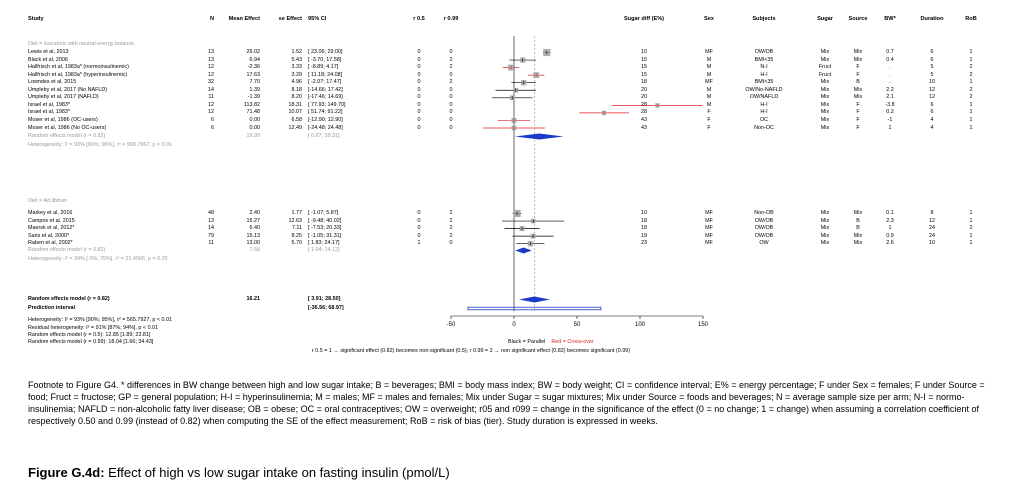 Image resolution: width=1024 pixels, height=498 pixels. What do you see at coordinates (890, 19) in the screenshot?
I see `header-bw: BW*` at bounding box center [890, 19].